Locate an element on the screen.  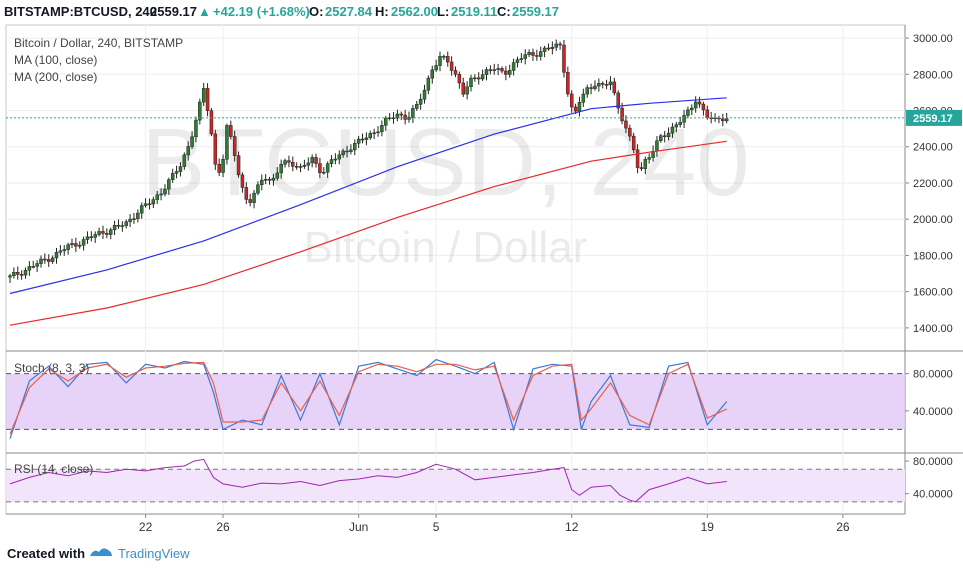
symbol-label: BITSTAMP:BTCUSD, 240 is located at coordinates (80, 11).